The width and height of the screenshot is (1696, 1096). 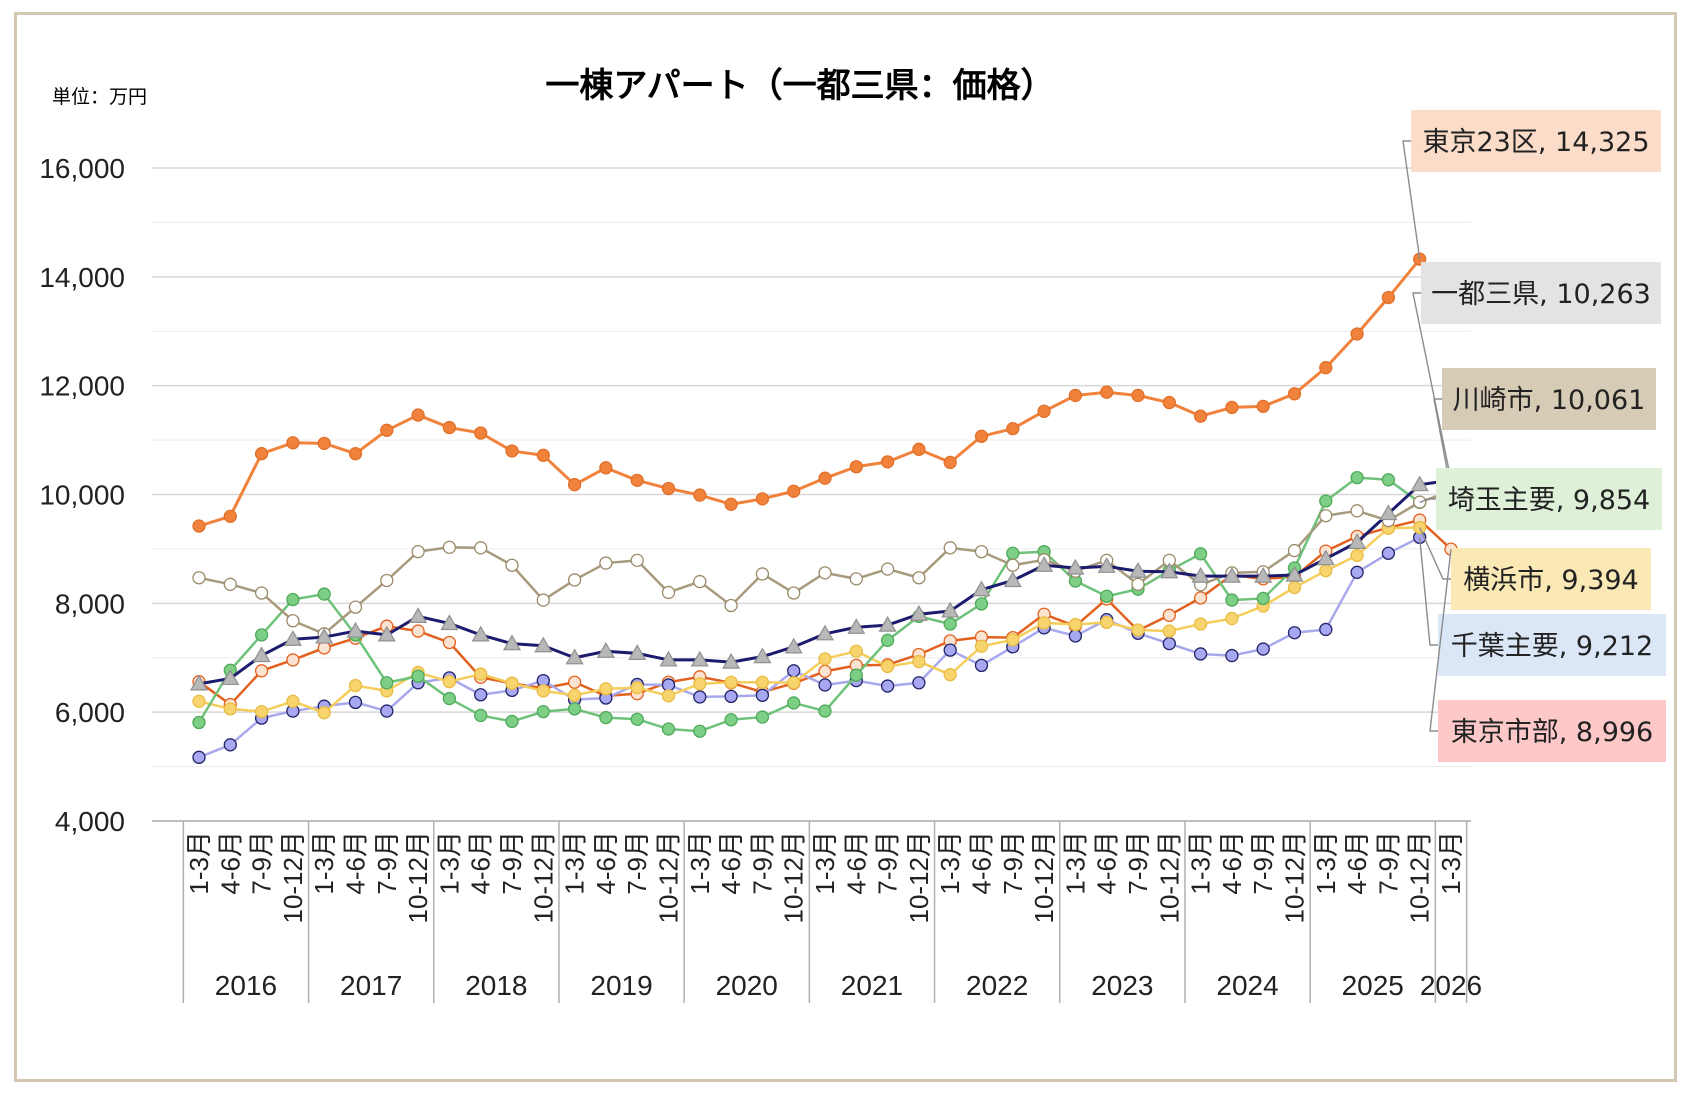 I want to click on chart-title: 一棟アパート（一都三県：価格）, so click(x=799, y=86).